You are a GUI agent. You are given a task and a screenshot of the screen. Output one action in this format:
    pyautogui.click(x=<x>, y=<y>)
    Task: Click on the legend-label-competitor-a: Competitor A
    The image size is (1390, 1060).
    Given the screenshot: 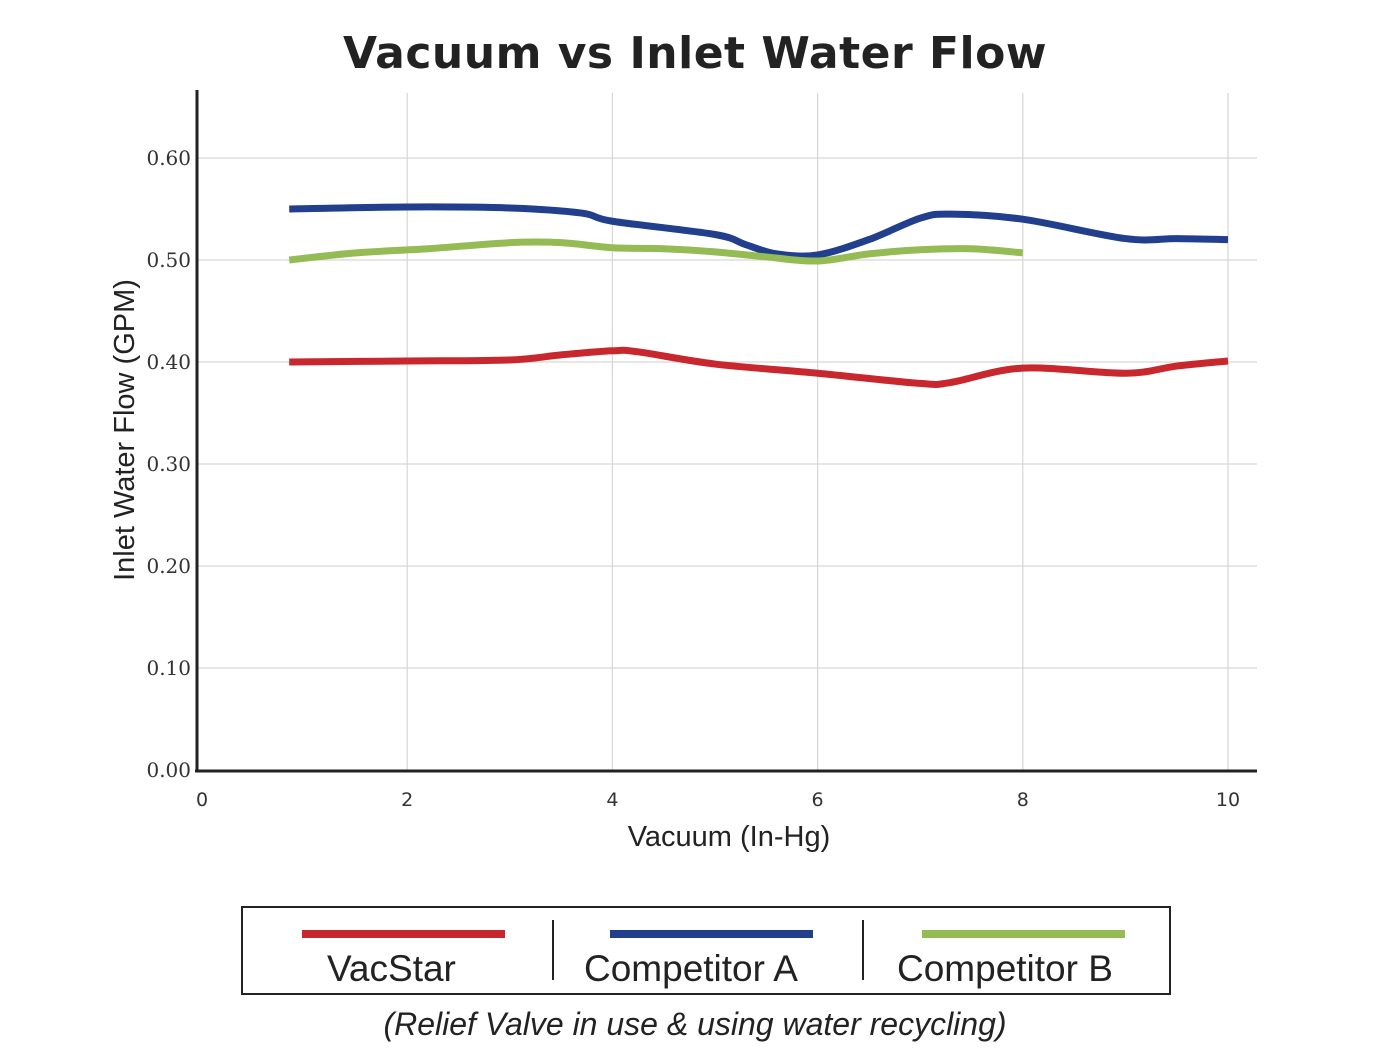 What is the action you would take?
    pyautogui.click(x=691, y=968)
    